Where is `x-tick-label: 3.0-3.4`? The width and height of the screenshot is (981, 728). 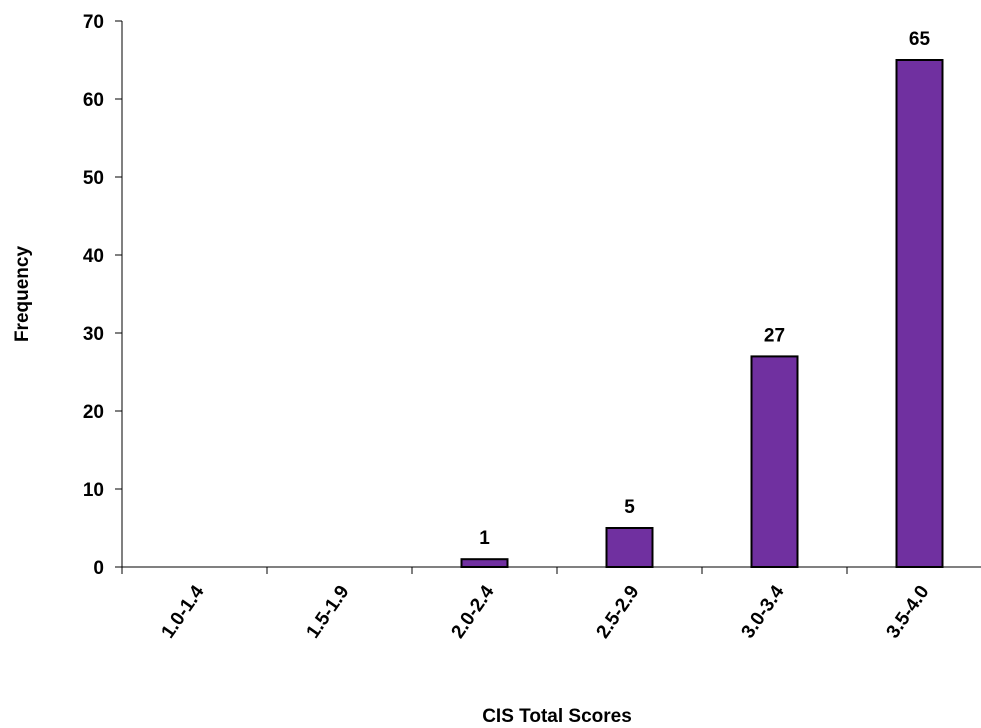
x-tick-label: 3.0-3.4 is located at coordinates (762, 611).